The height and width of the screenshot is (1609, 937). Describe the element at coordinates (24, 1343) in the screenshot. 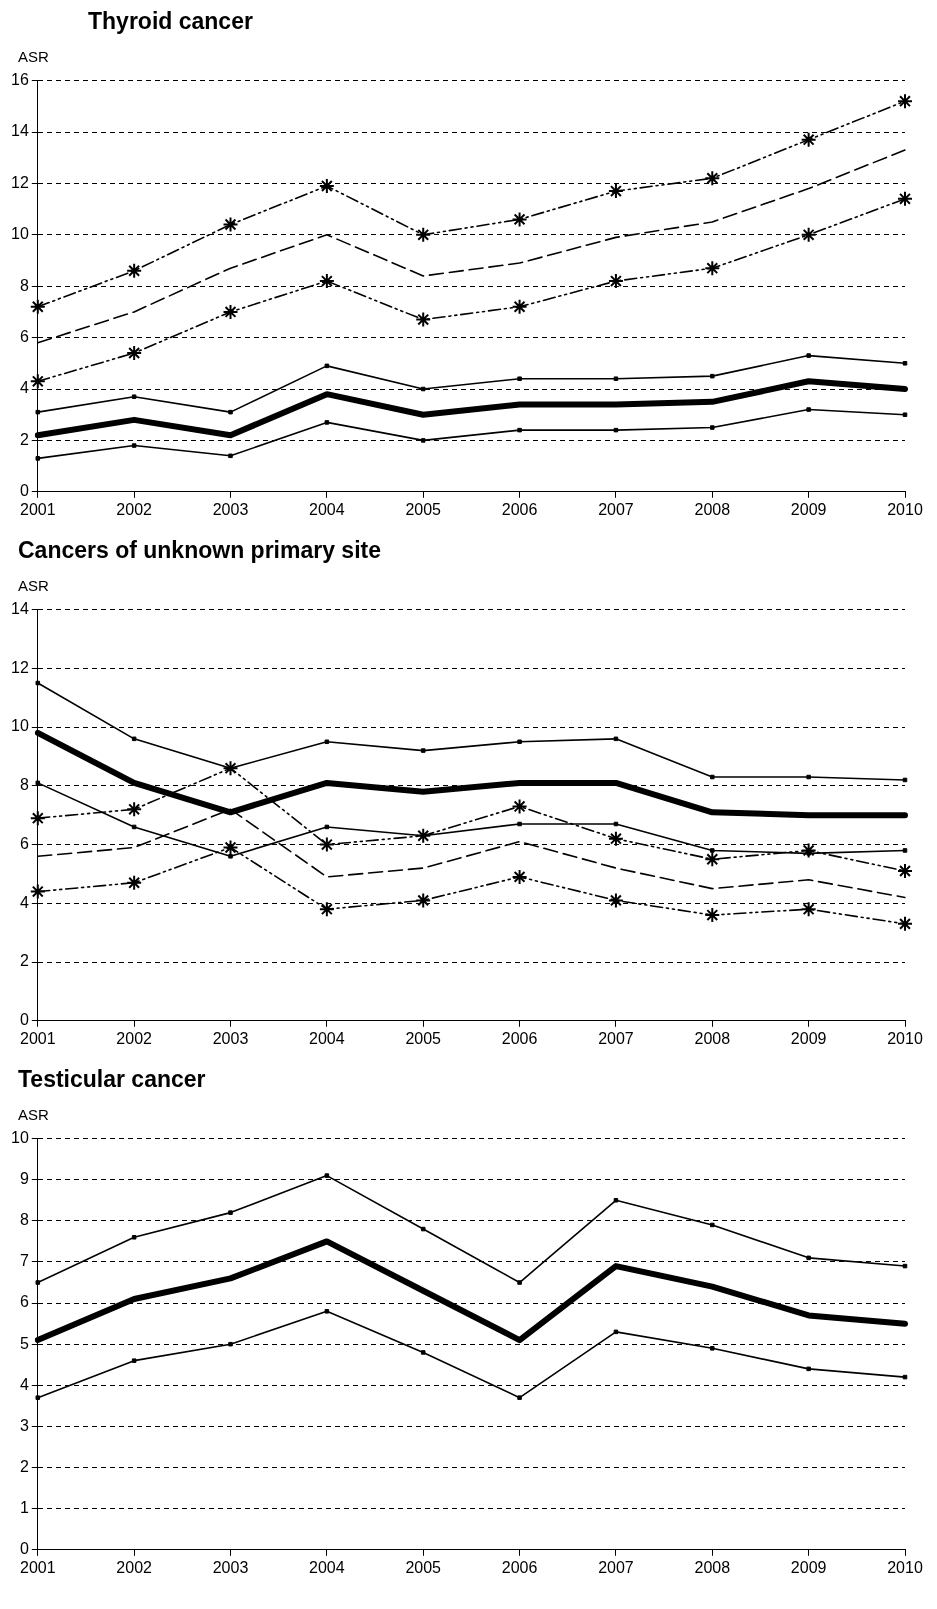

I see `y-tick-label: 5` at that location.